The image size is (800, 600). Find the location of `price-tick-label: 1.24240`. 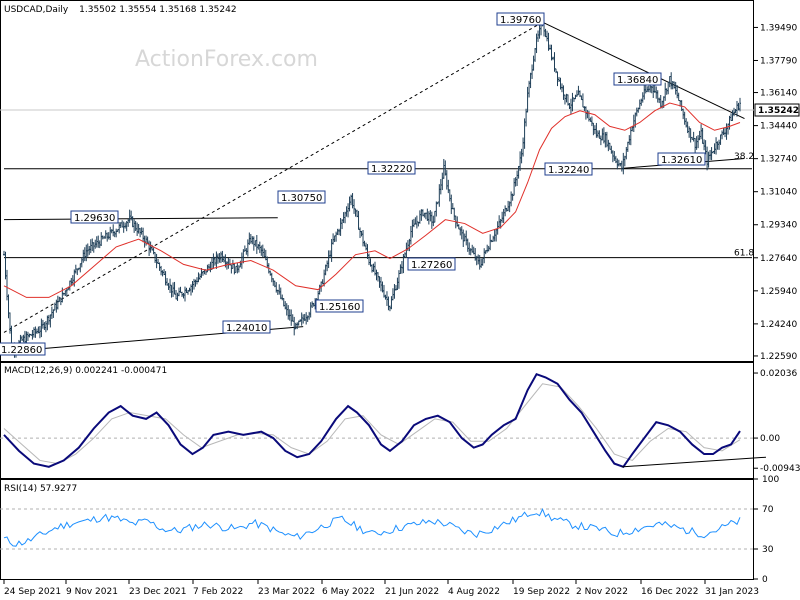

price-tick-label: 1.24240 is located at coordinates (778, 325).